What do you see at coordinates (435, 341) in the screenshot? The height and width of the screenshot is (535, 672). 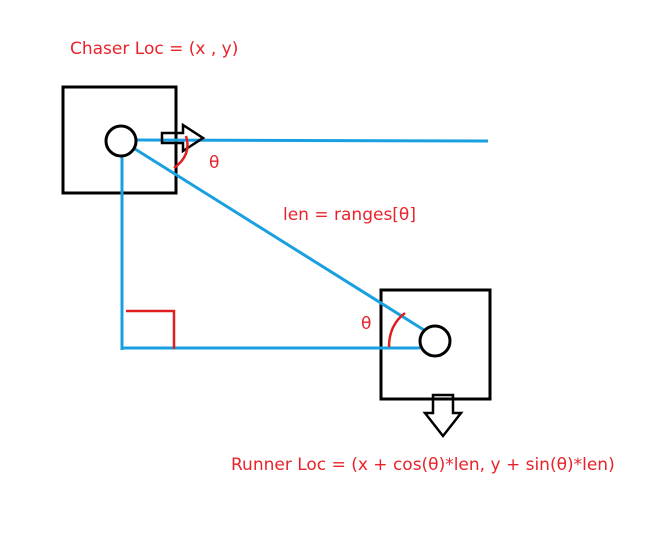 I see `runner-circle` at bounding box center [435, 341].